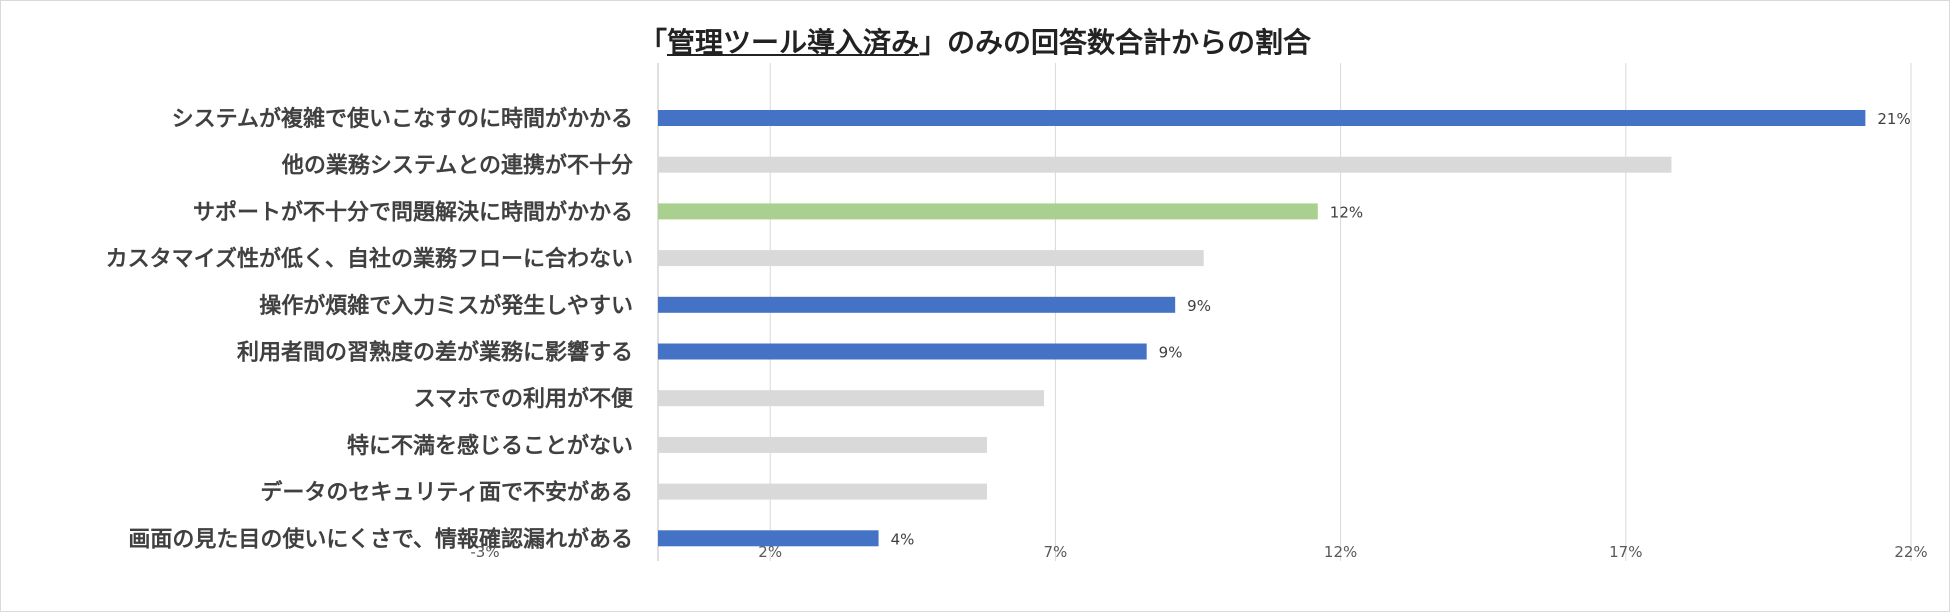 This screenshot has width=1950, height=612. Describe the element at coordinates (1198, 552) in the screenshot. I see `x-tick-labels: -3% 2% 7% 12% 17% 22%` at that location.